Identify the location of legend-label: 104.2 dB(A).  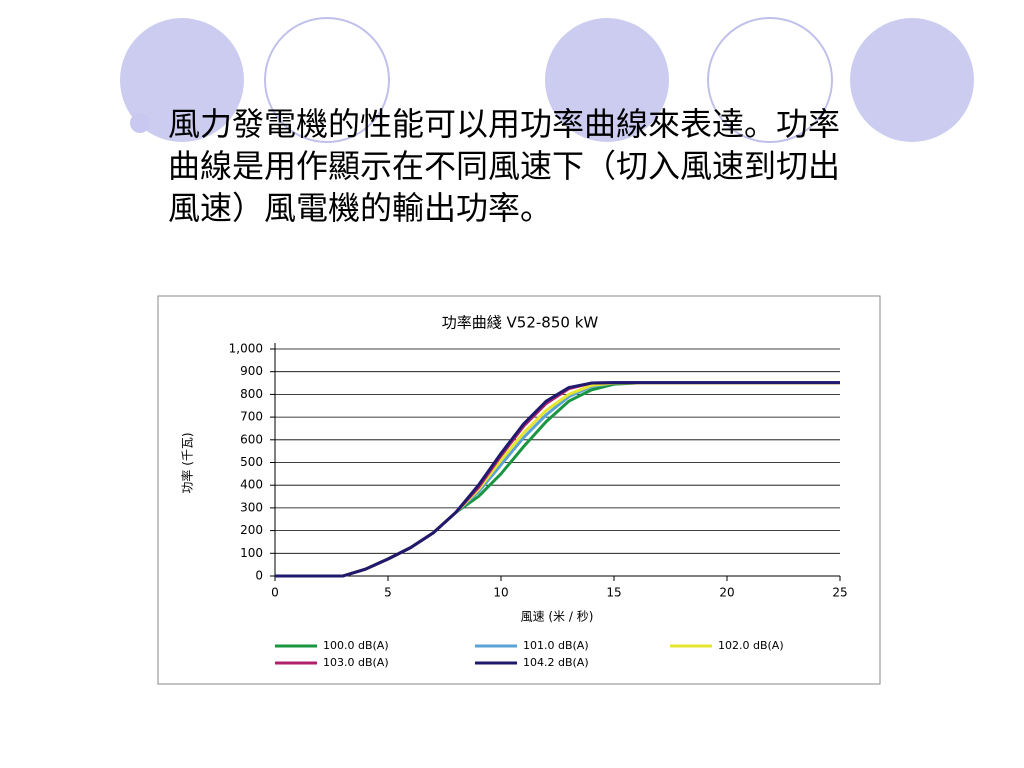
(556, 662).